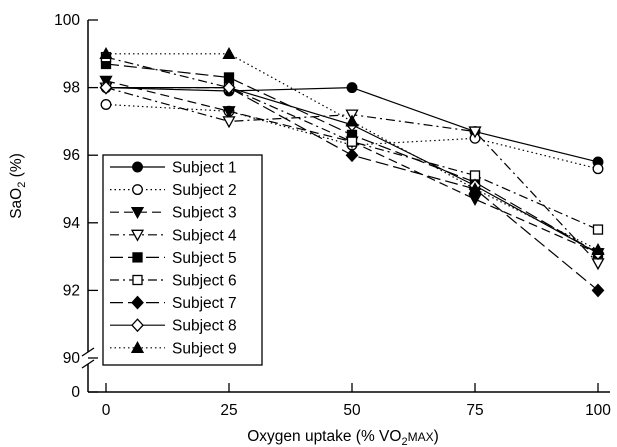  What do you see at coordinates (204, 303) in the screenshot?
I see `legend-label: Subject 7` at bounding box center [204, 303].